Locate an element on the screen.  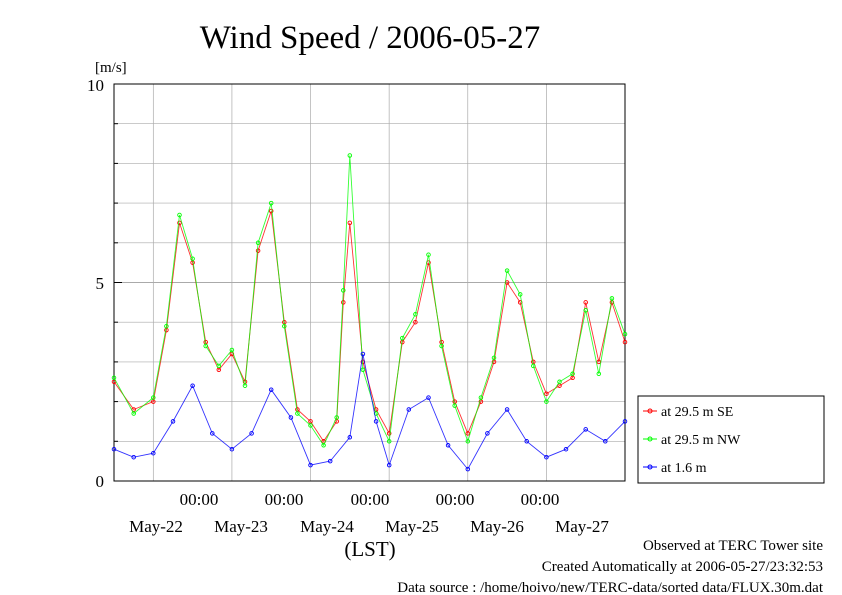
x-tick-time-5: 00:00 is located at coordinates (540, 499).